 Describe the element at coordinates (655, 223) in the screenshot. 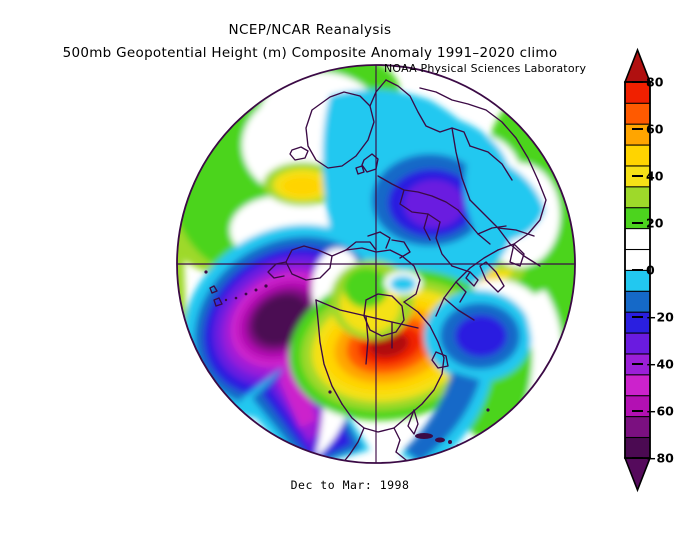

I see `colorbar-tick-label: 20` at that location.